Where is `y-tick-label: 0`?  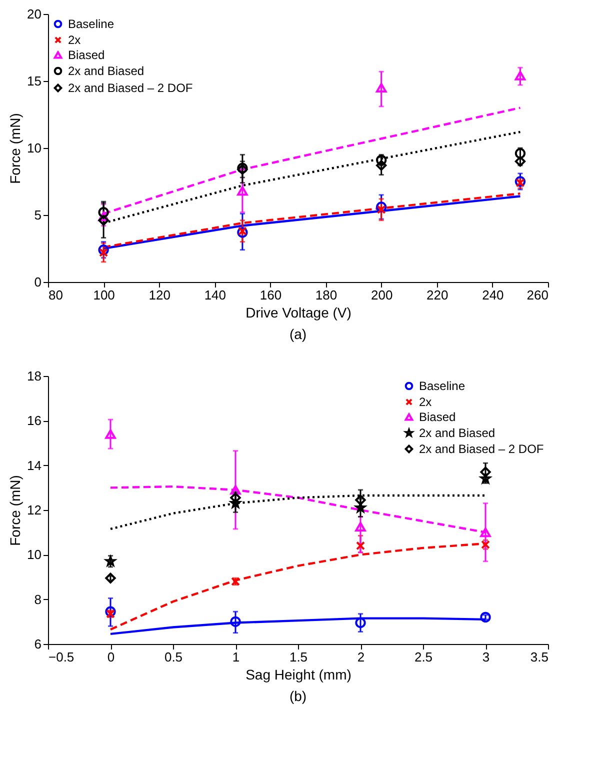 y-tick-label: 0 is located at coordinates (38, 282).